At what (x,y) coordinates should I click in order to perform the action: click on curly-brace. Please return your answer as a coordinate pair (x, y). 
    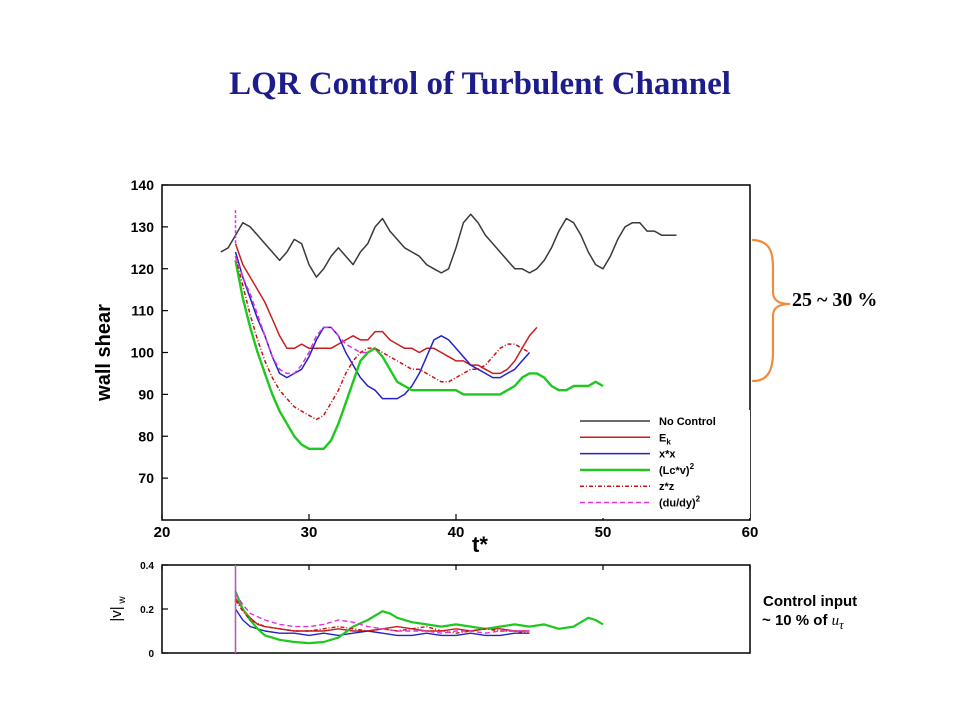
    Looking at the image, I should click on (771, 310).